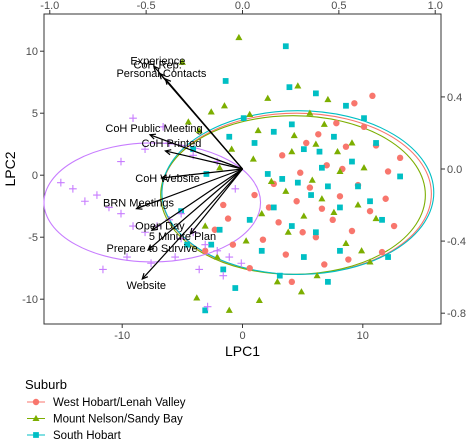 The height and width of the screenshot is (443, 474). I want to click on loading-arrow-prepare-to-survive, so click(195, 209).